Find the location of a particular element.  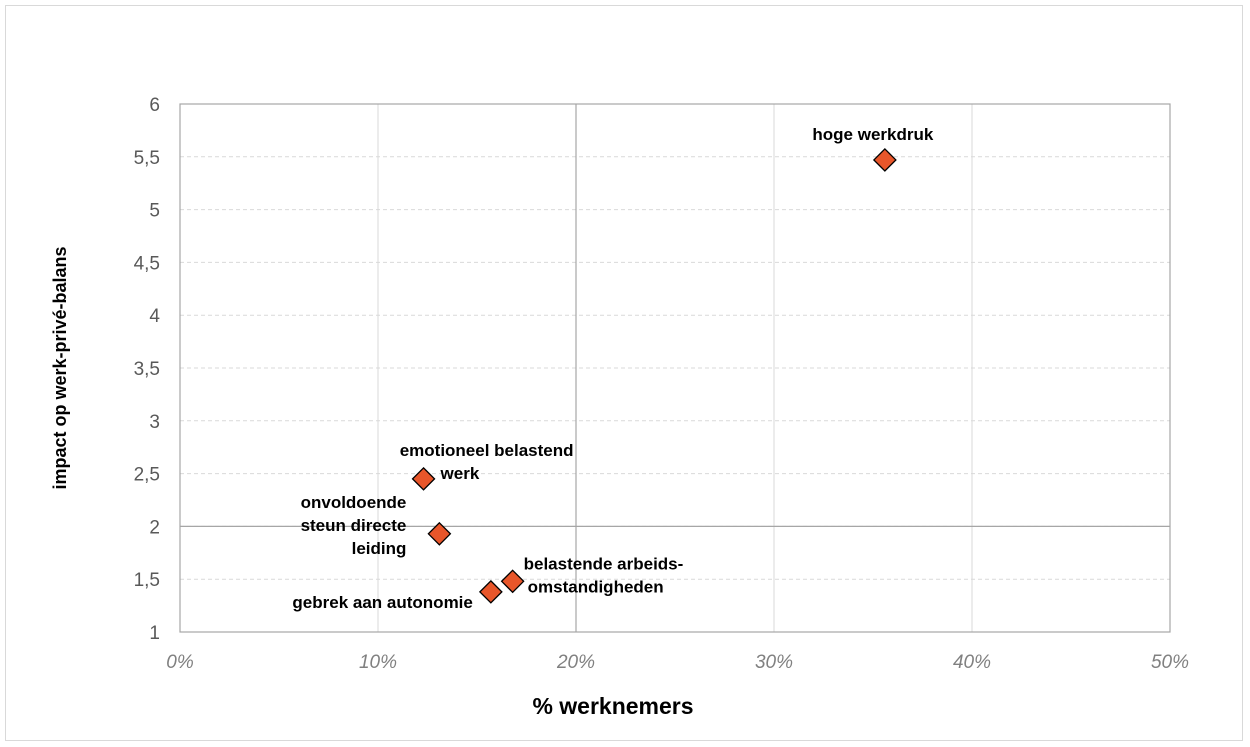

x-tick-label: 0% is located at coordinates (180, 662).